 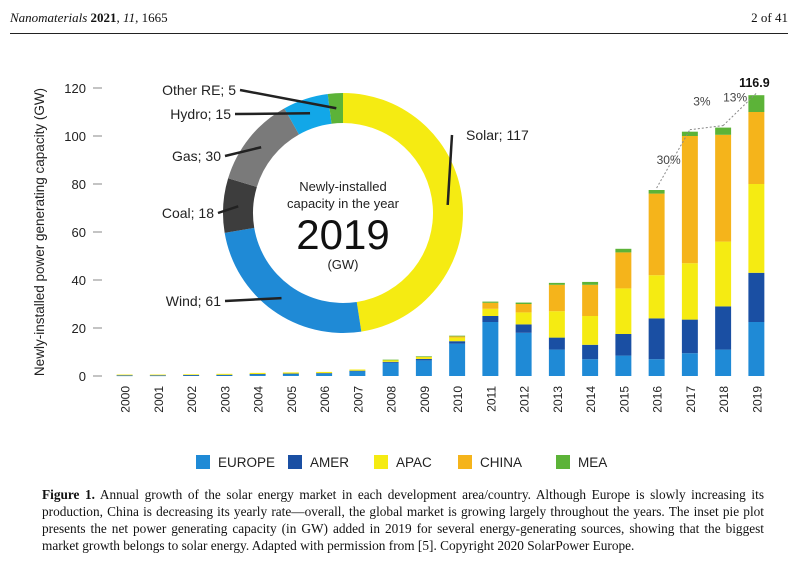 What do you see at coordinates (49, 17) in the screenshot?
I see `journal-name: Nanomaterials` at bounding box center [49, 17].